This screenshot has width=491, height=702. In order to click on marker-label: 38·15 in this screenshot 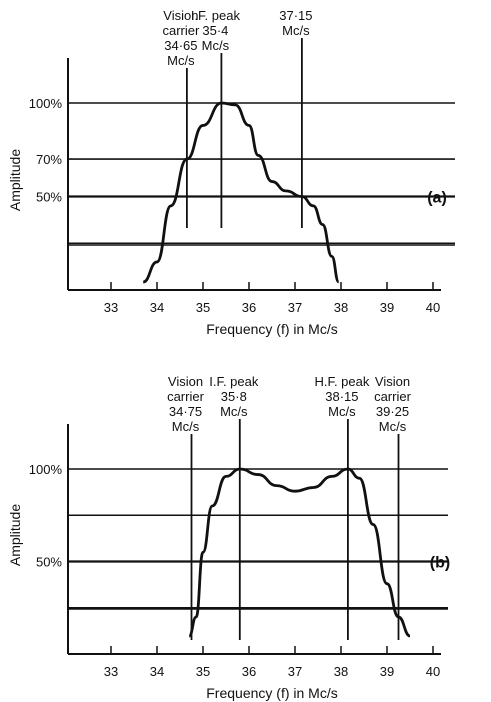, I will do `click(341, 396)`.